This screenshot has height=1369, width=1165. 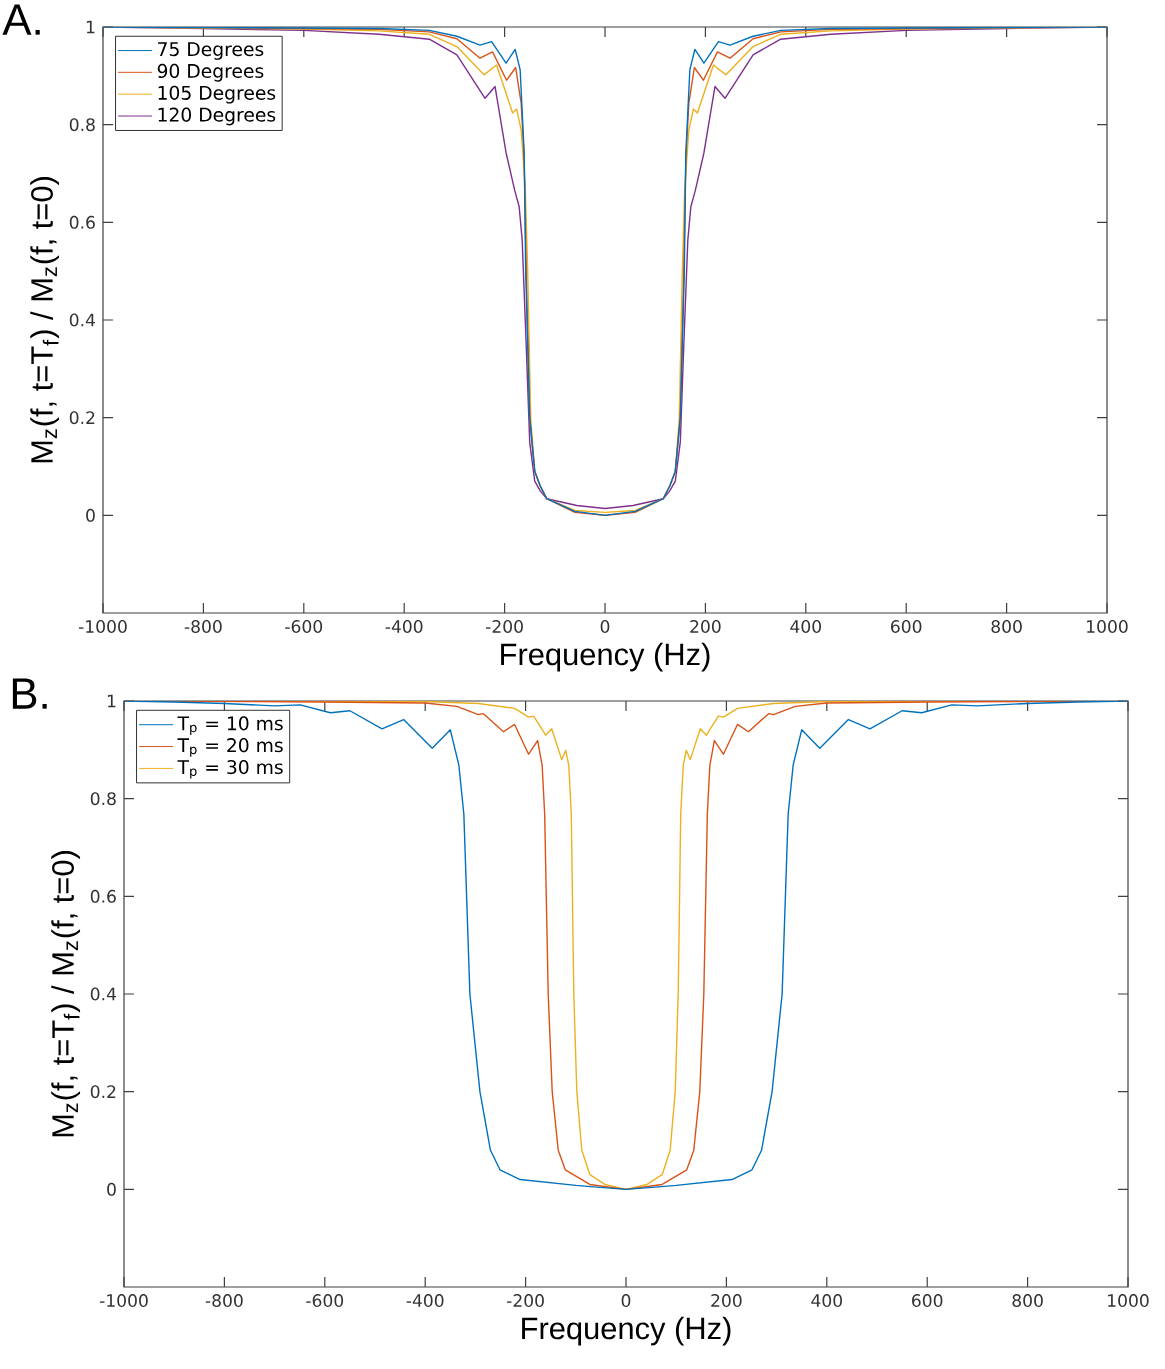 What do you see at coordinates (211, 51) in the screenshot?
I see `legend-label: 75 Degrees` at bounding box center [211, 51].